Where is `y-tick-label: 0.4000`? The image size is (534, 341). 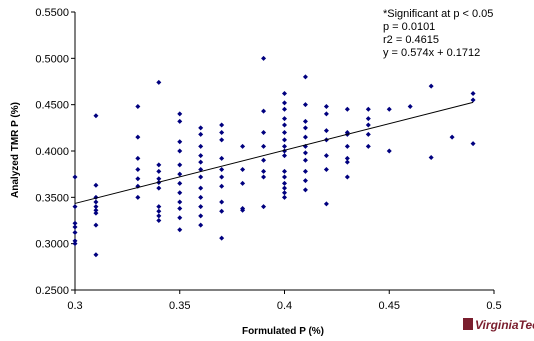 y-tick-label: 0.4000 is located at coordinates (52, 152).